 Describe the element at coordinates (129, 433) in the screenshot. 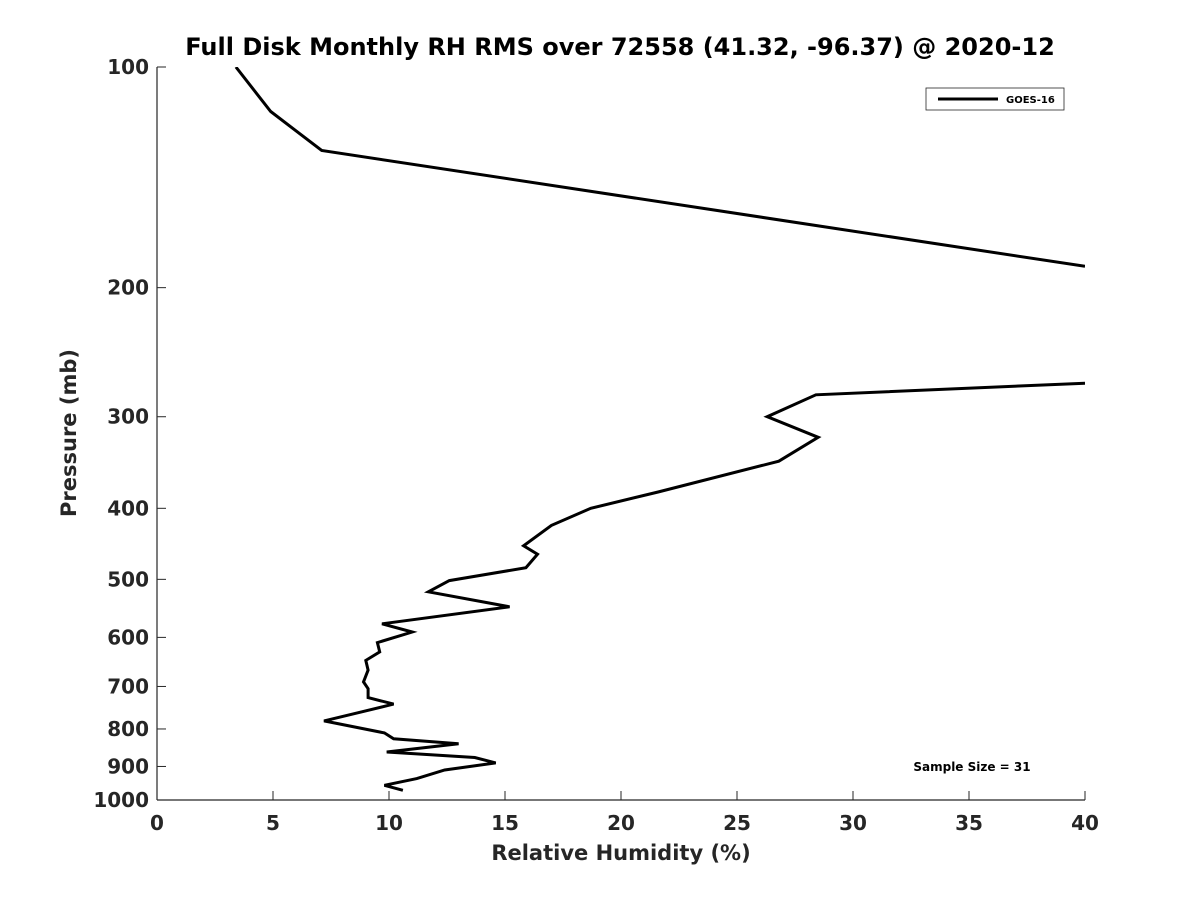

I see `y-ticks: 100 200 300 400 500 600 700 800 900 1000` at that location.